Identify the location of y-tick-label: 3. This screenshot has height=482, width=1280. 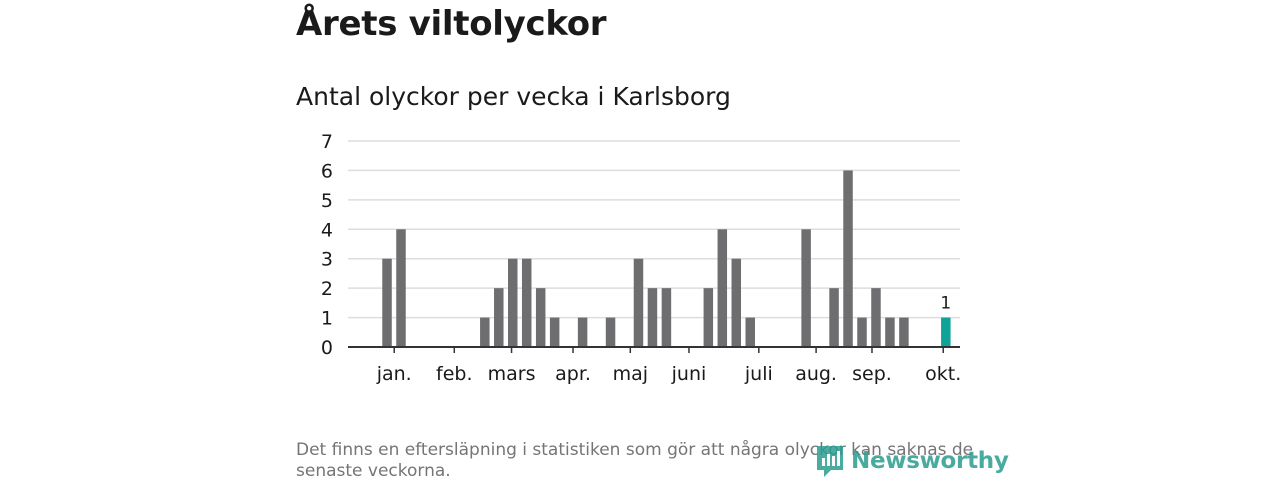
(327, 260).